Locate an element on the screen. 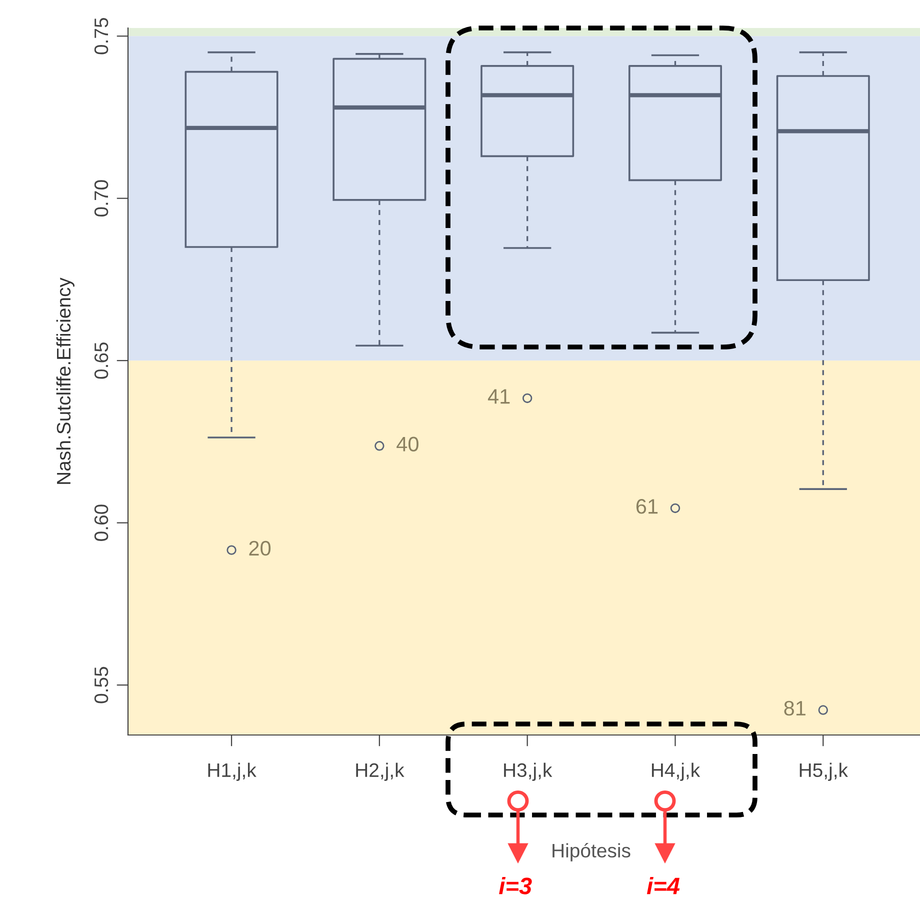 The image size is (920, 901). y-axis-title: Nash.Sutcliffe.Efficiency is located at coordinates (65, 381).